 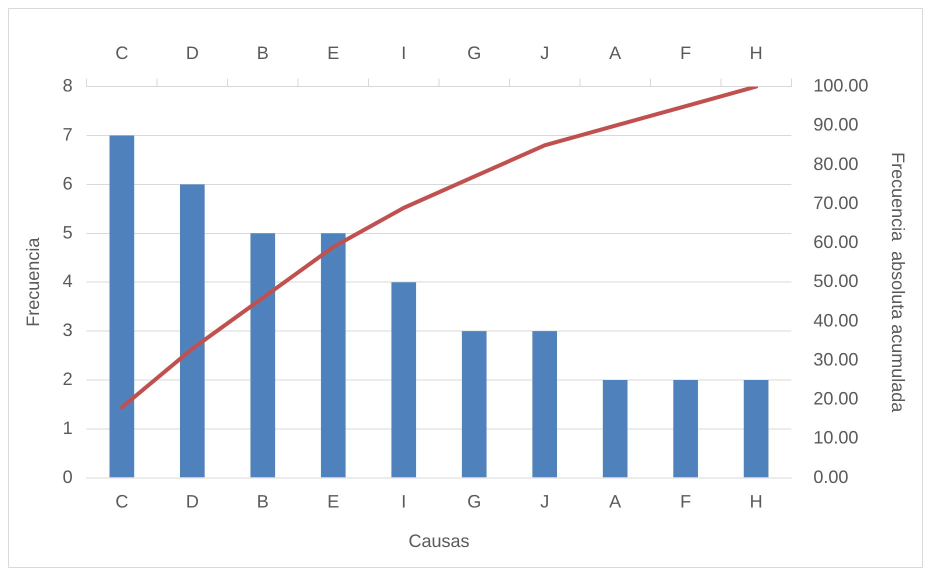 What do you see at coordinates (835, 124) in the screenshot?
I see `y2-tick-label: 90.00` at bounding box center [835, 124].